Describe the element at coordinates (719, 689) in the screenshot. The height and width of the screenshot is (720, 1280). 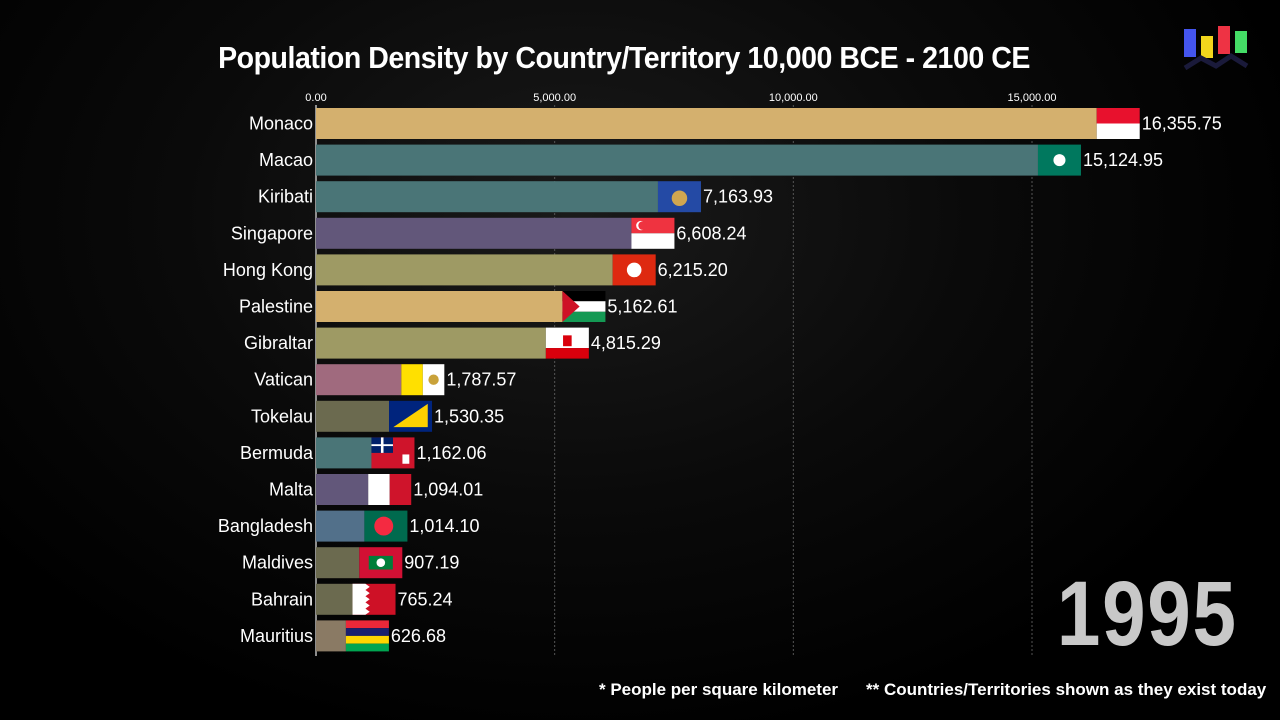
I see `footnote-units: * People per square kilometer` at that location.